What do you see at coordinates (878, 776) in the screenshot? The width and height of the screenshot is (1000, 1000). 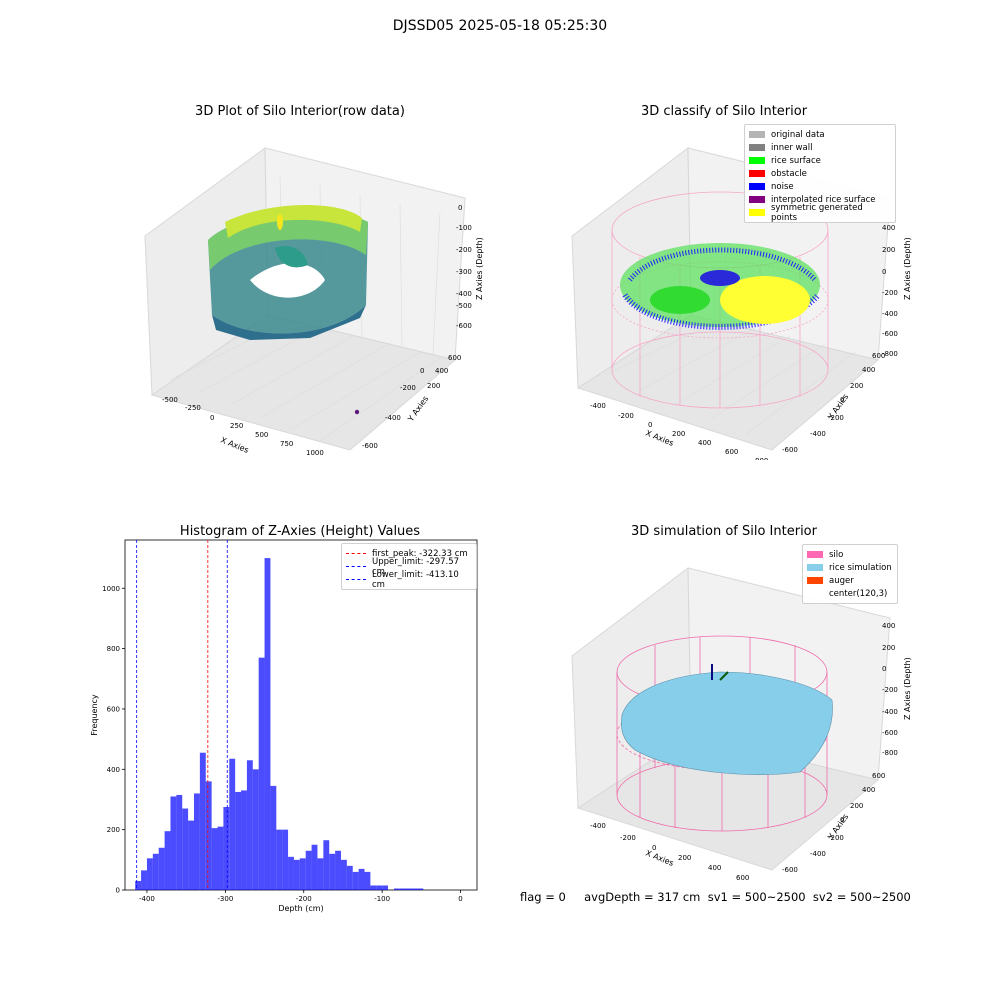 I see `simulation-ytick: 600` at bounding box center [878, 776].